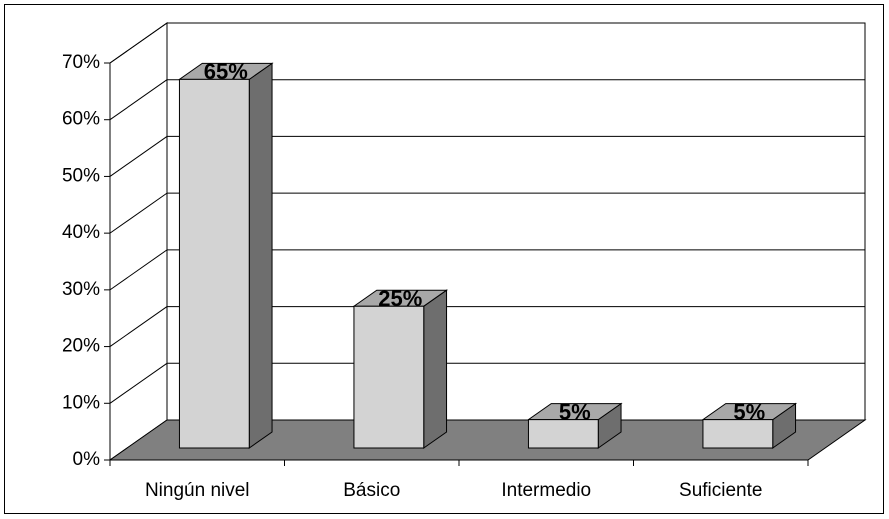  Describe the element at coordinates (197, 490) in the screenshot. I see `x-tick-label: Ningún nivel` at that location.